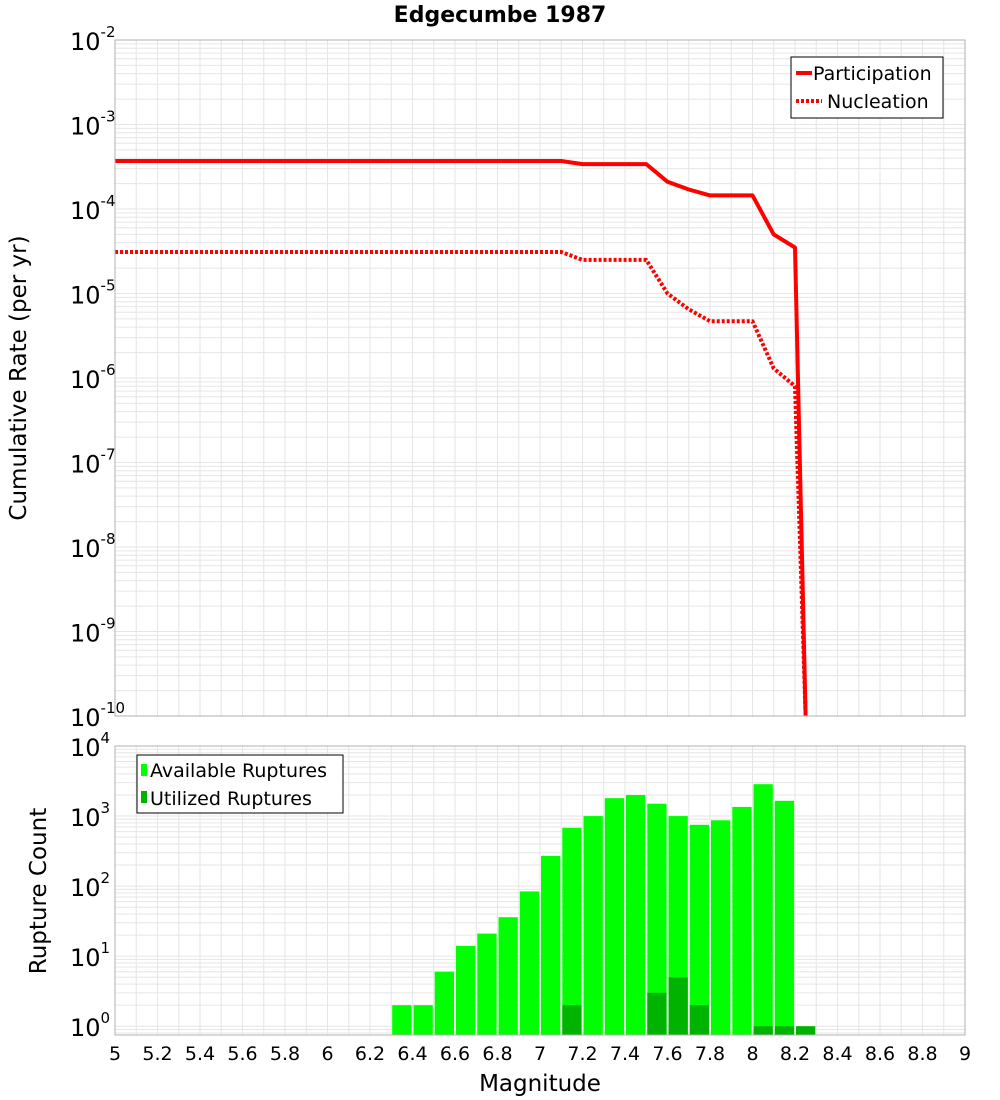 The height and width of the screenshot is (1100, 1000). What do you see at coordinates (285, 1054) in the screenshot?
I see `x-tick-label: 5.8` at bounding box center [285, 1054].